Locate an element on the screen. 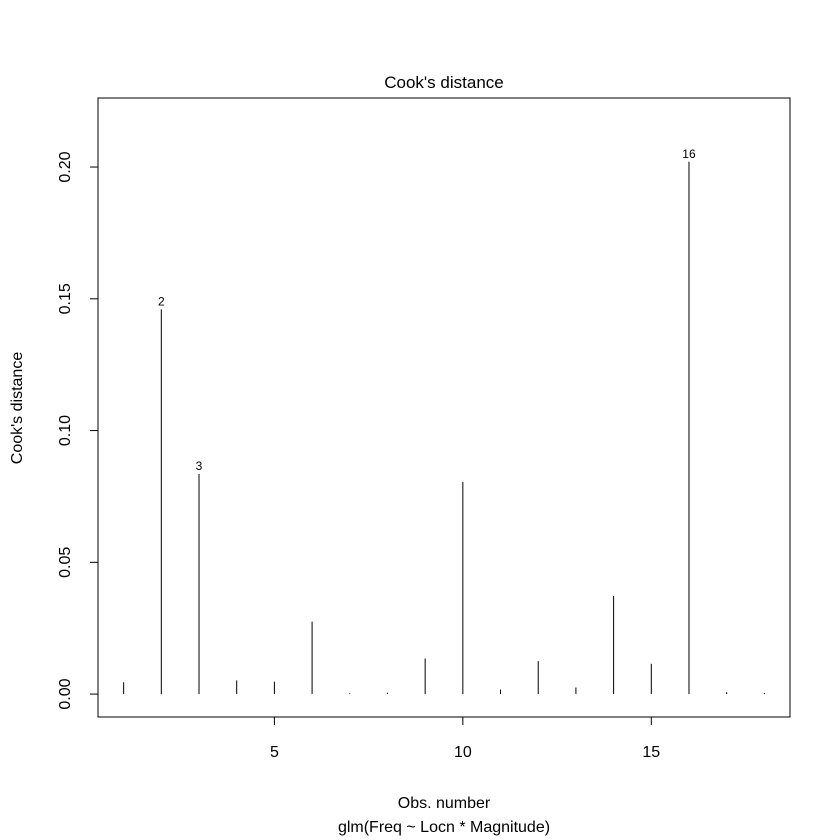  x-tick-label: 15 is located at coordinates (651, 752).